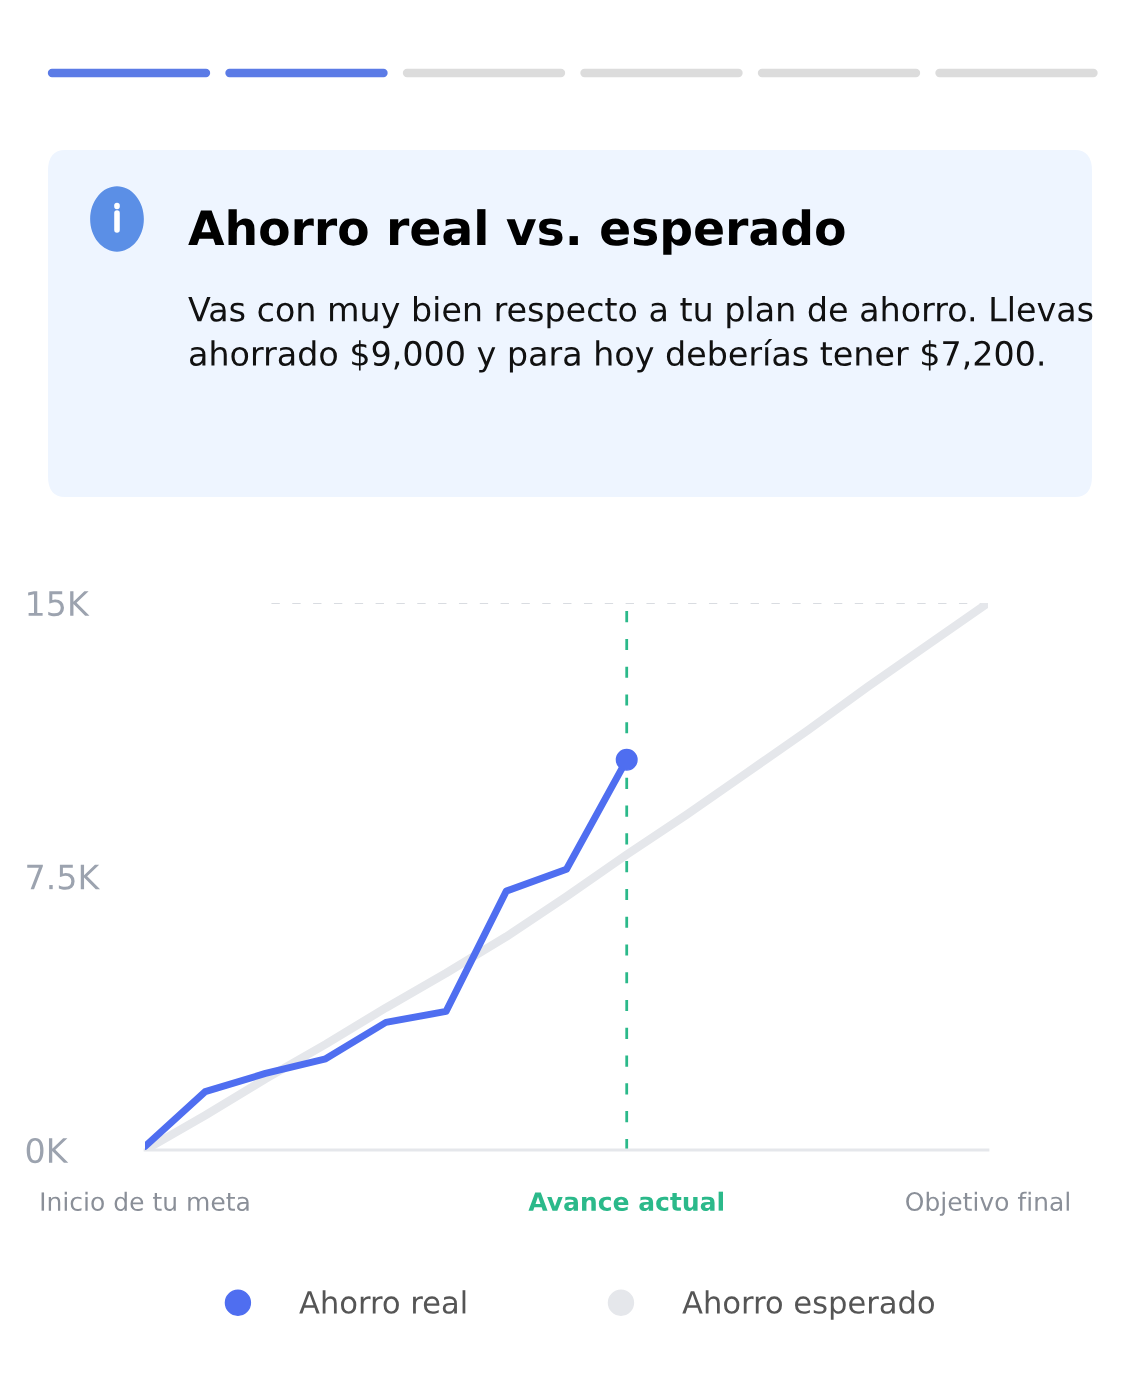 The width and height of the screenshot is (1143, 1389). Describe the element at coordinates (382, 1302) in the screenshot. I see `legend-label: Ahorro real` at that location.